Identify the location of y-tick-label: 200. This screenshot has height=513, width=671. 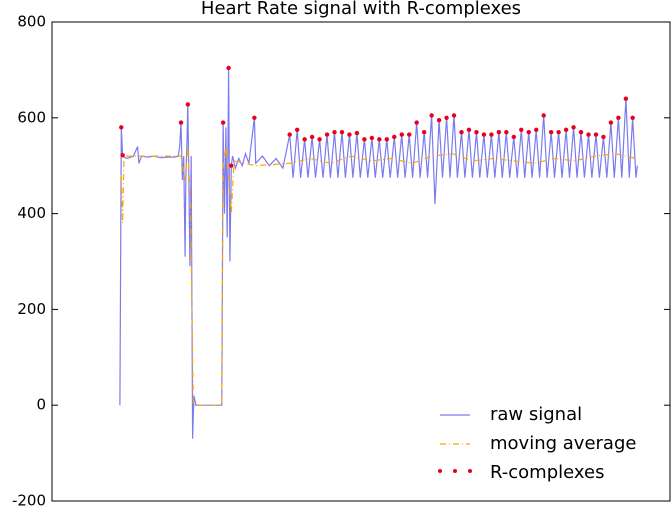
(31, 309).